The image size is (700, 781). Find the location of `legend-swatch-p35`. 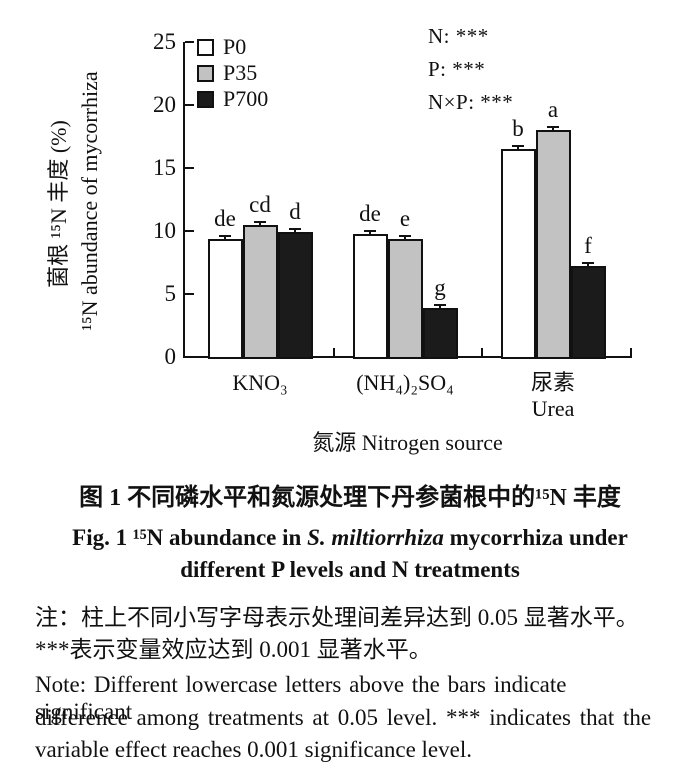

legend-swatch-p35 is located at coordinates (205, 73).